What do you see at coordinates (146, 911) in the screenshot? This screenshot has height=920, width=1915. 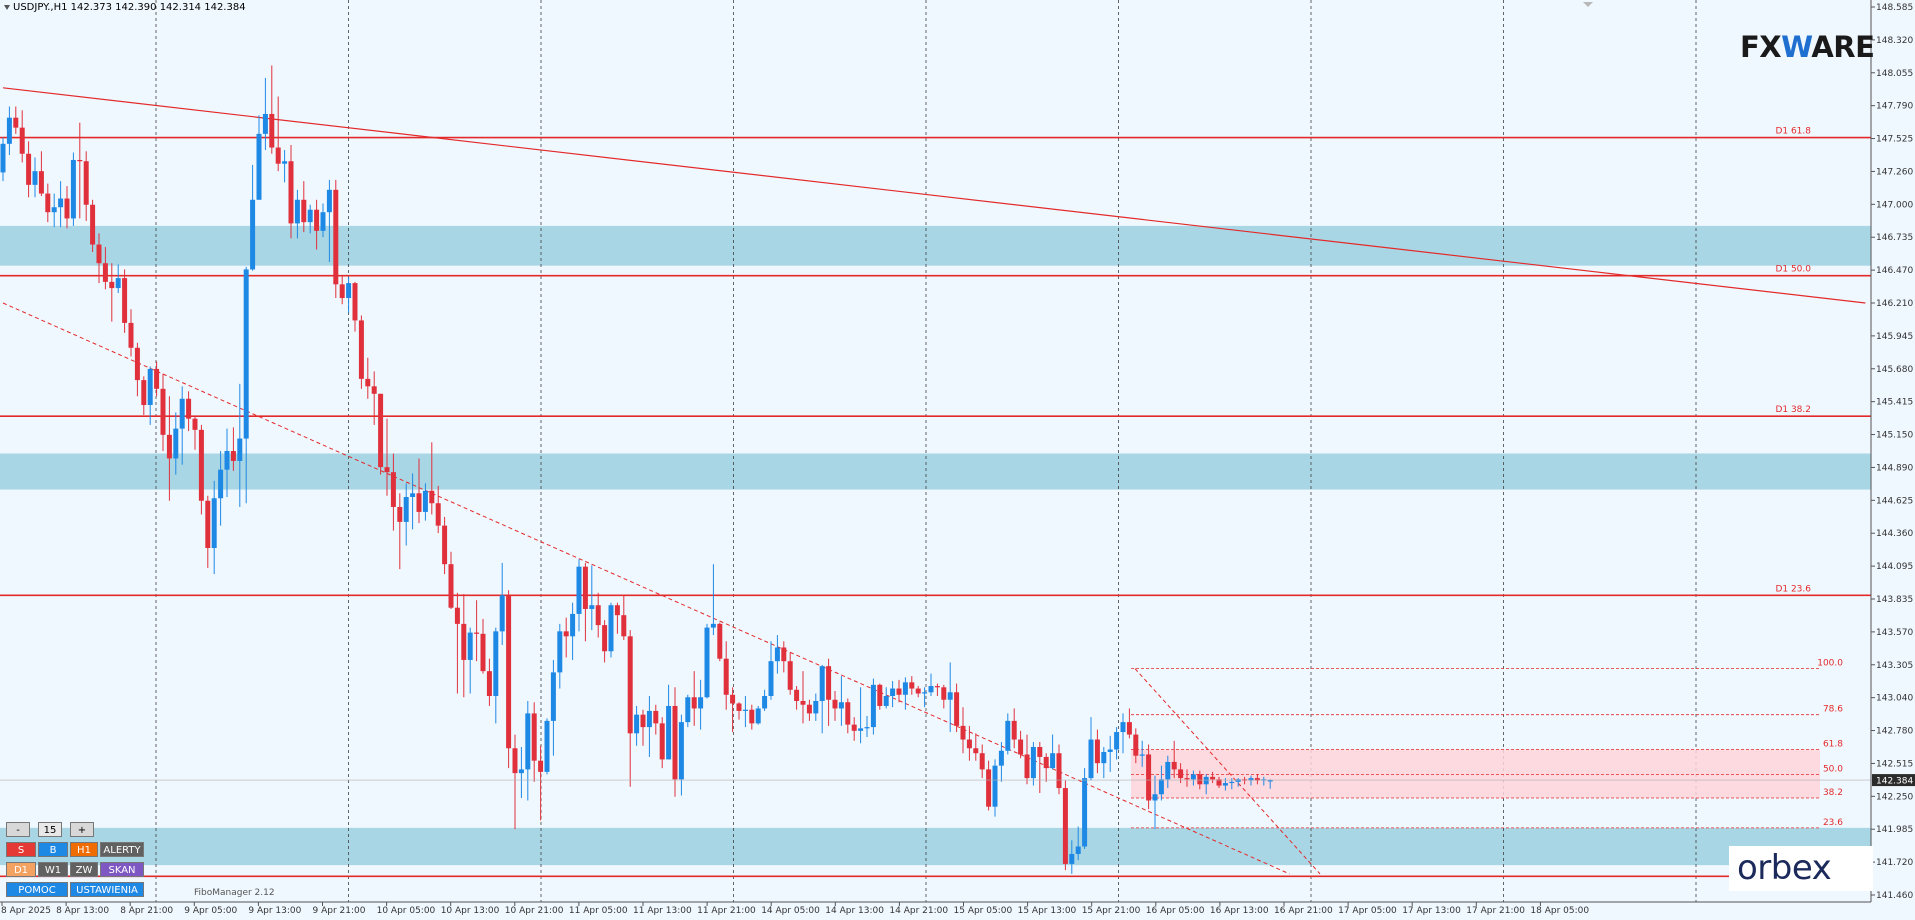 I see `time-tick-label: 8 Apr 21:00` at bounding box center [146, 911].